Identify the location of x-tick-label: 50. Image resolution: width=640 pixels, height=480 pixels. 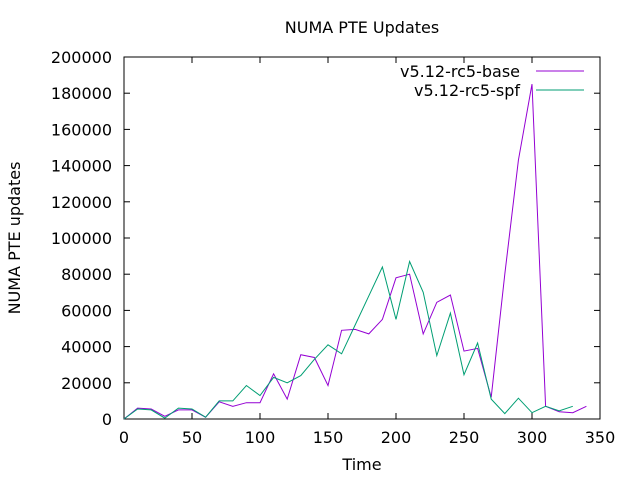
(192, 437).